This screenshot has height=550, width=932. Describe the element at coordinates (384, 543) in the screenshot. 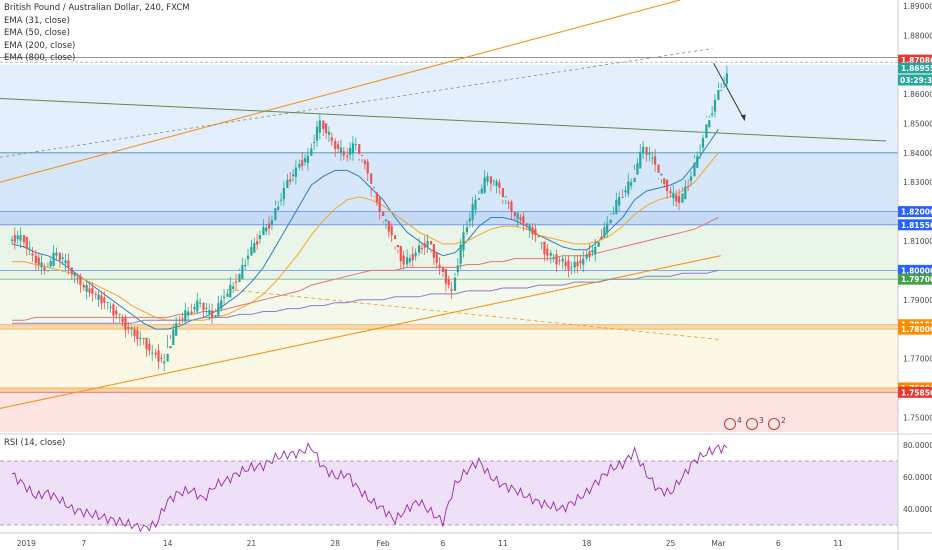

I see `time-tick-label: Feb` at that location.